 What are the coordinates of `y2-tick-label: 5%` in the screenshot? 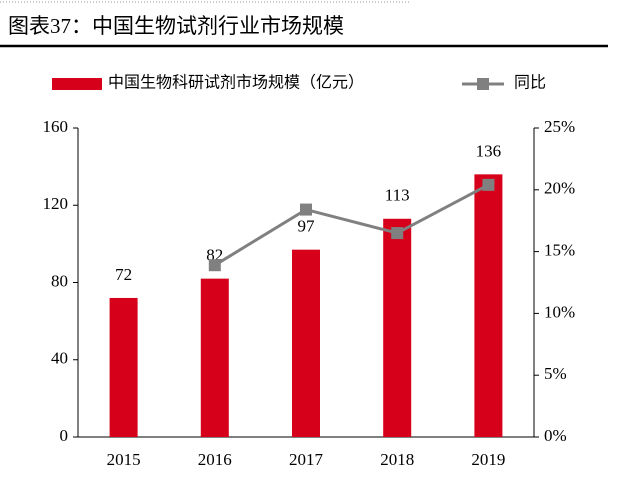 It's located at (555, 373).